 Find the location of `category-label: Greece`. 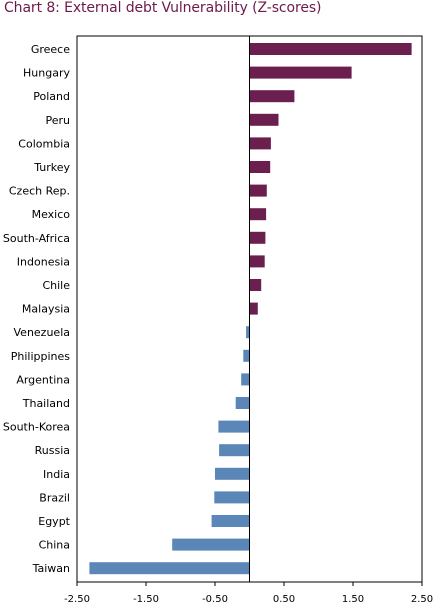

category-label: Greece is located at coordinates (50, 49).